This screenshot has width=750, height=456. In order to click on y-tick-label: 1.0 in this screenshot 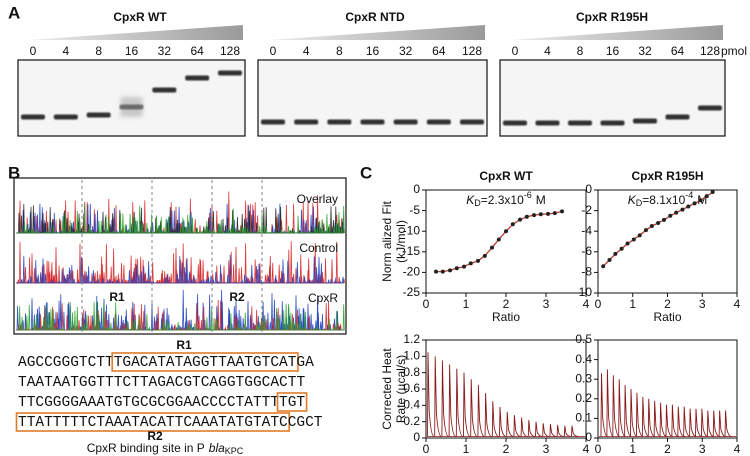, I will do `click(411, 356)`.